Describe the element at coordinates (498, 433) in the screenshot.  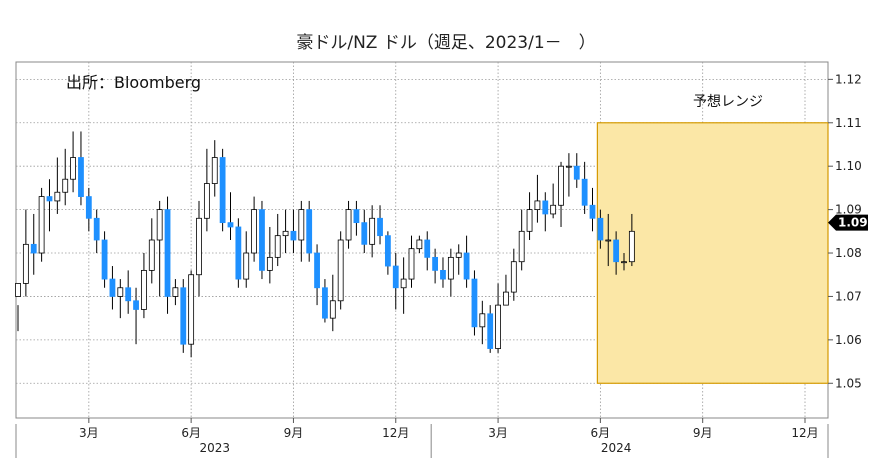
I see `x-tick-label: 3月` at that location.